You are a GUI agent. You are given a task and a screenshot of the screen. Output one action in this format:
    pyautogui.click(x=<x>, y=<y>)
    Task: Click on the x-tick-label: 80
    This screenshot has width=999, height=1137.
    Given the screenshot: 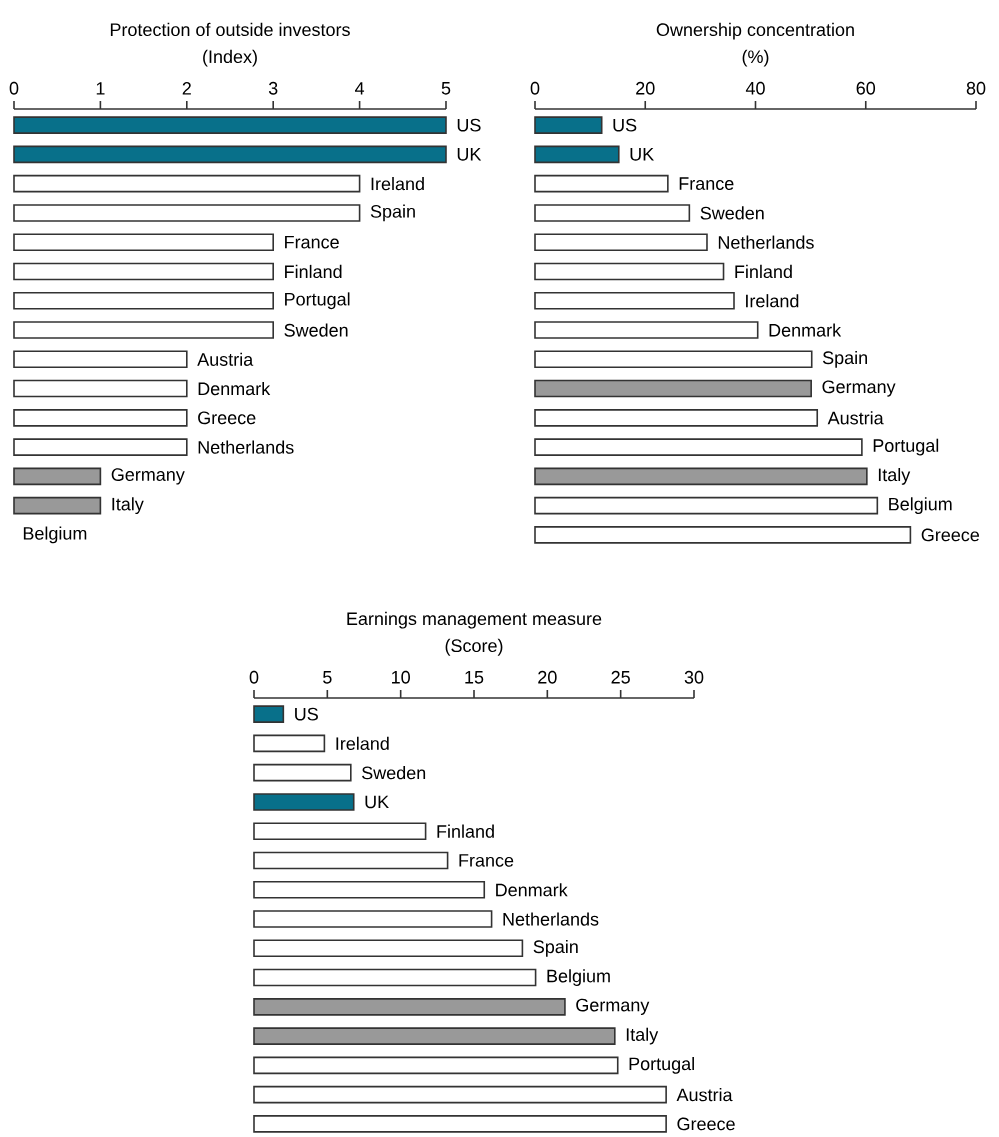 What is the action you would take?
    pyautogui.click(x=976, y=88)
    